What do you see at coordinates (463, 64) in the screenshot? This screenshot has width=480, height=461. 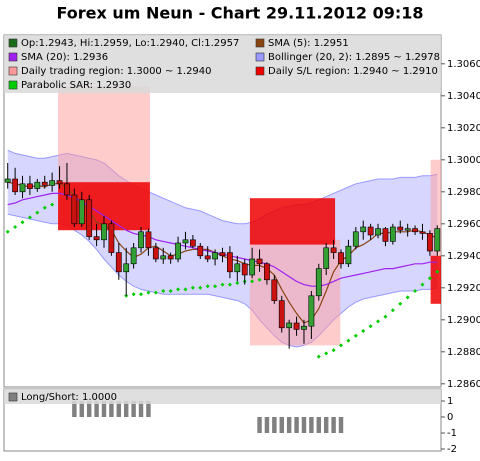 I see `y-tick-label: 1.3060` at bounding box center [463, 64].